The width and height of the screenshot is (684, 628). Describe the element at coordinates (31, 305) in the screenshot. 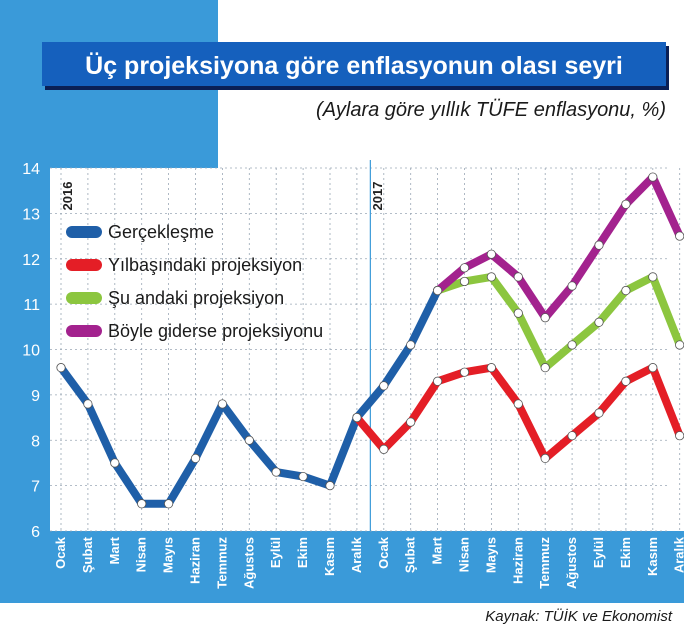

I see `y-tick-label: 11` at that location.